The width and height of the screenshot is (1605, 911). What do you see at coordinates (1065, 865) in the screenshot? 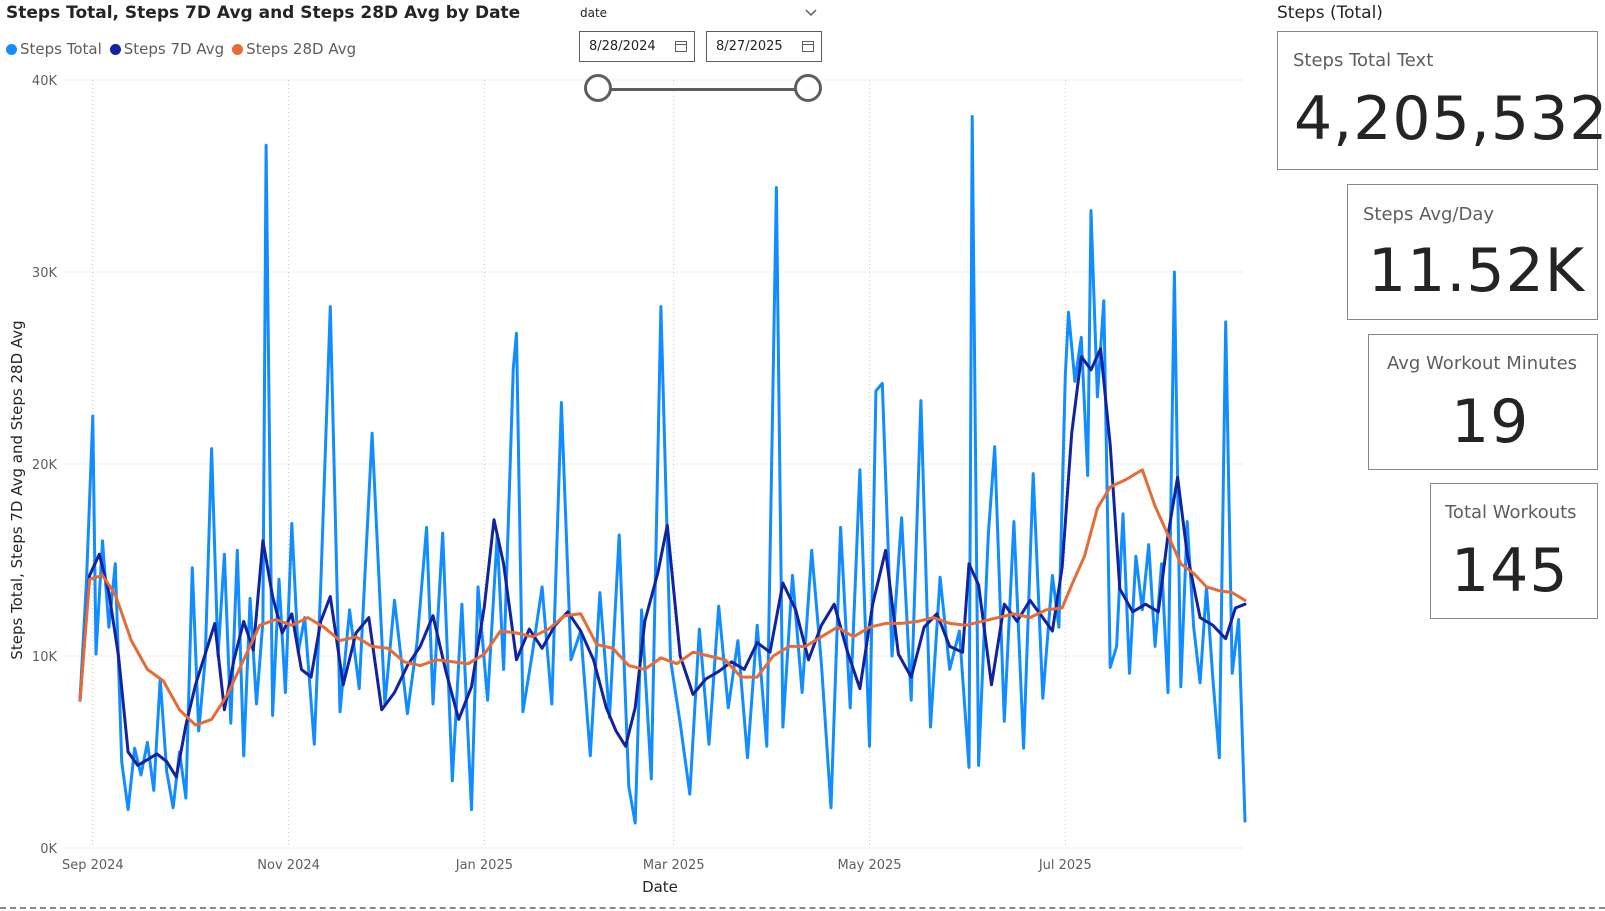
I see `x-tick-label: Jul 2025` at bounding box center [1065, 865].